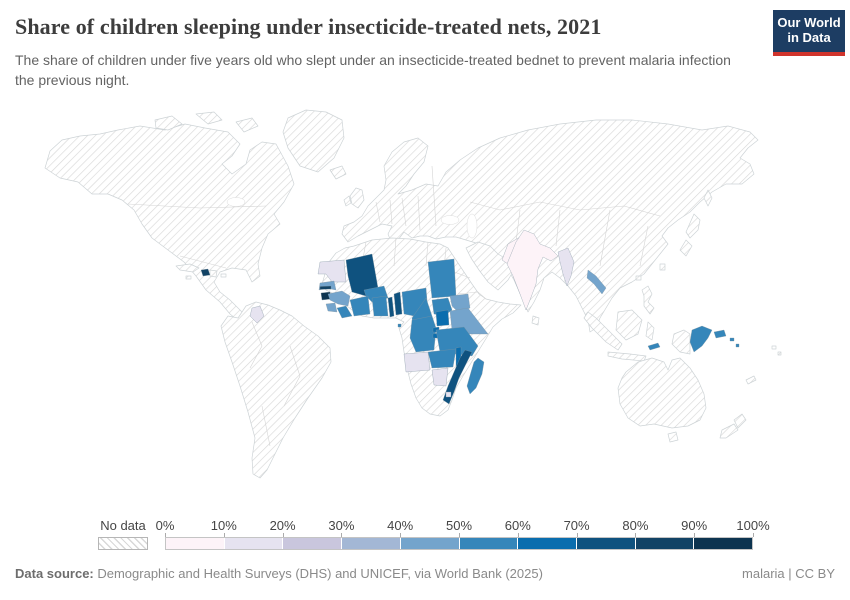  I want to click on map-country-guinea, so click(339, 298).